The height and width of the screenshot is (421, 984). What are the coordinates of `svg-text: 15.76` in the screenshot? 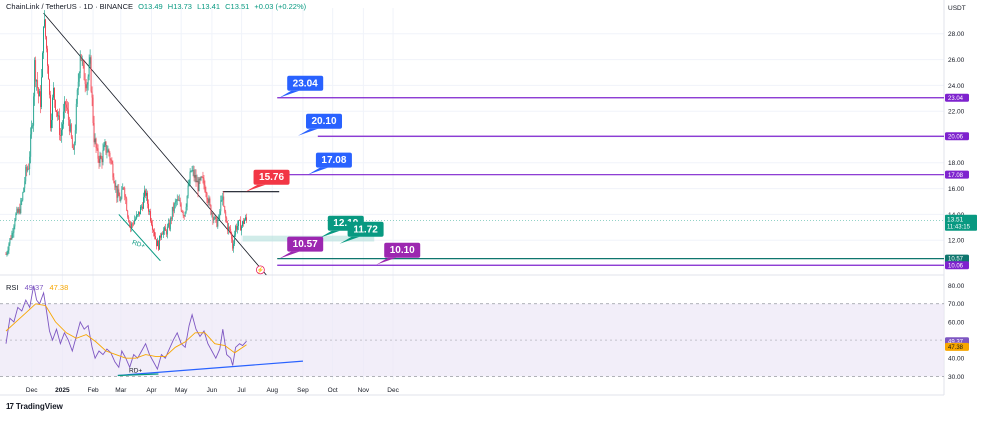 It's located at (271, 177).